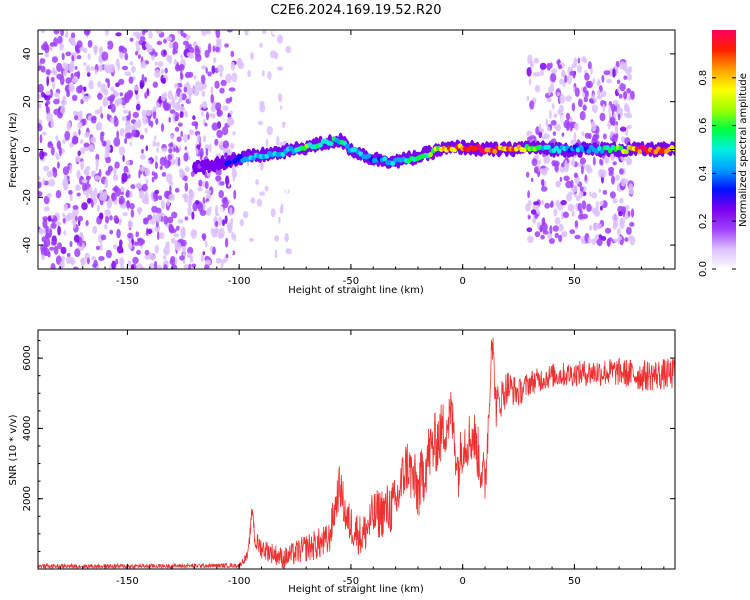  I want to click on y-tick-label: 20, so click(27, 101).